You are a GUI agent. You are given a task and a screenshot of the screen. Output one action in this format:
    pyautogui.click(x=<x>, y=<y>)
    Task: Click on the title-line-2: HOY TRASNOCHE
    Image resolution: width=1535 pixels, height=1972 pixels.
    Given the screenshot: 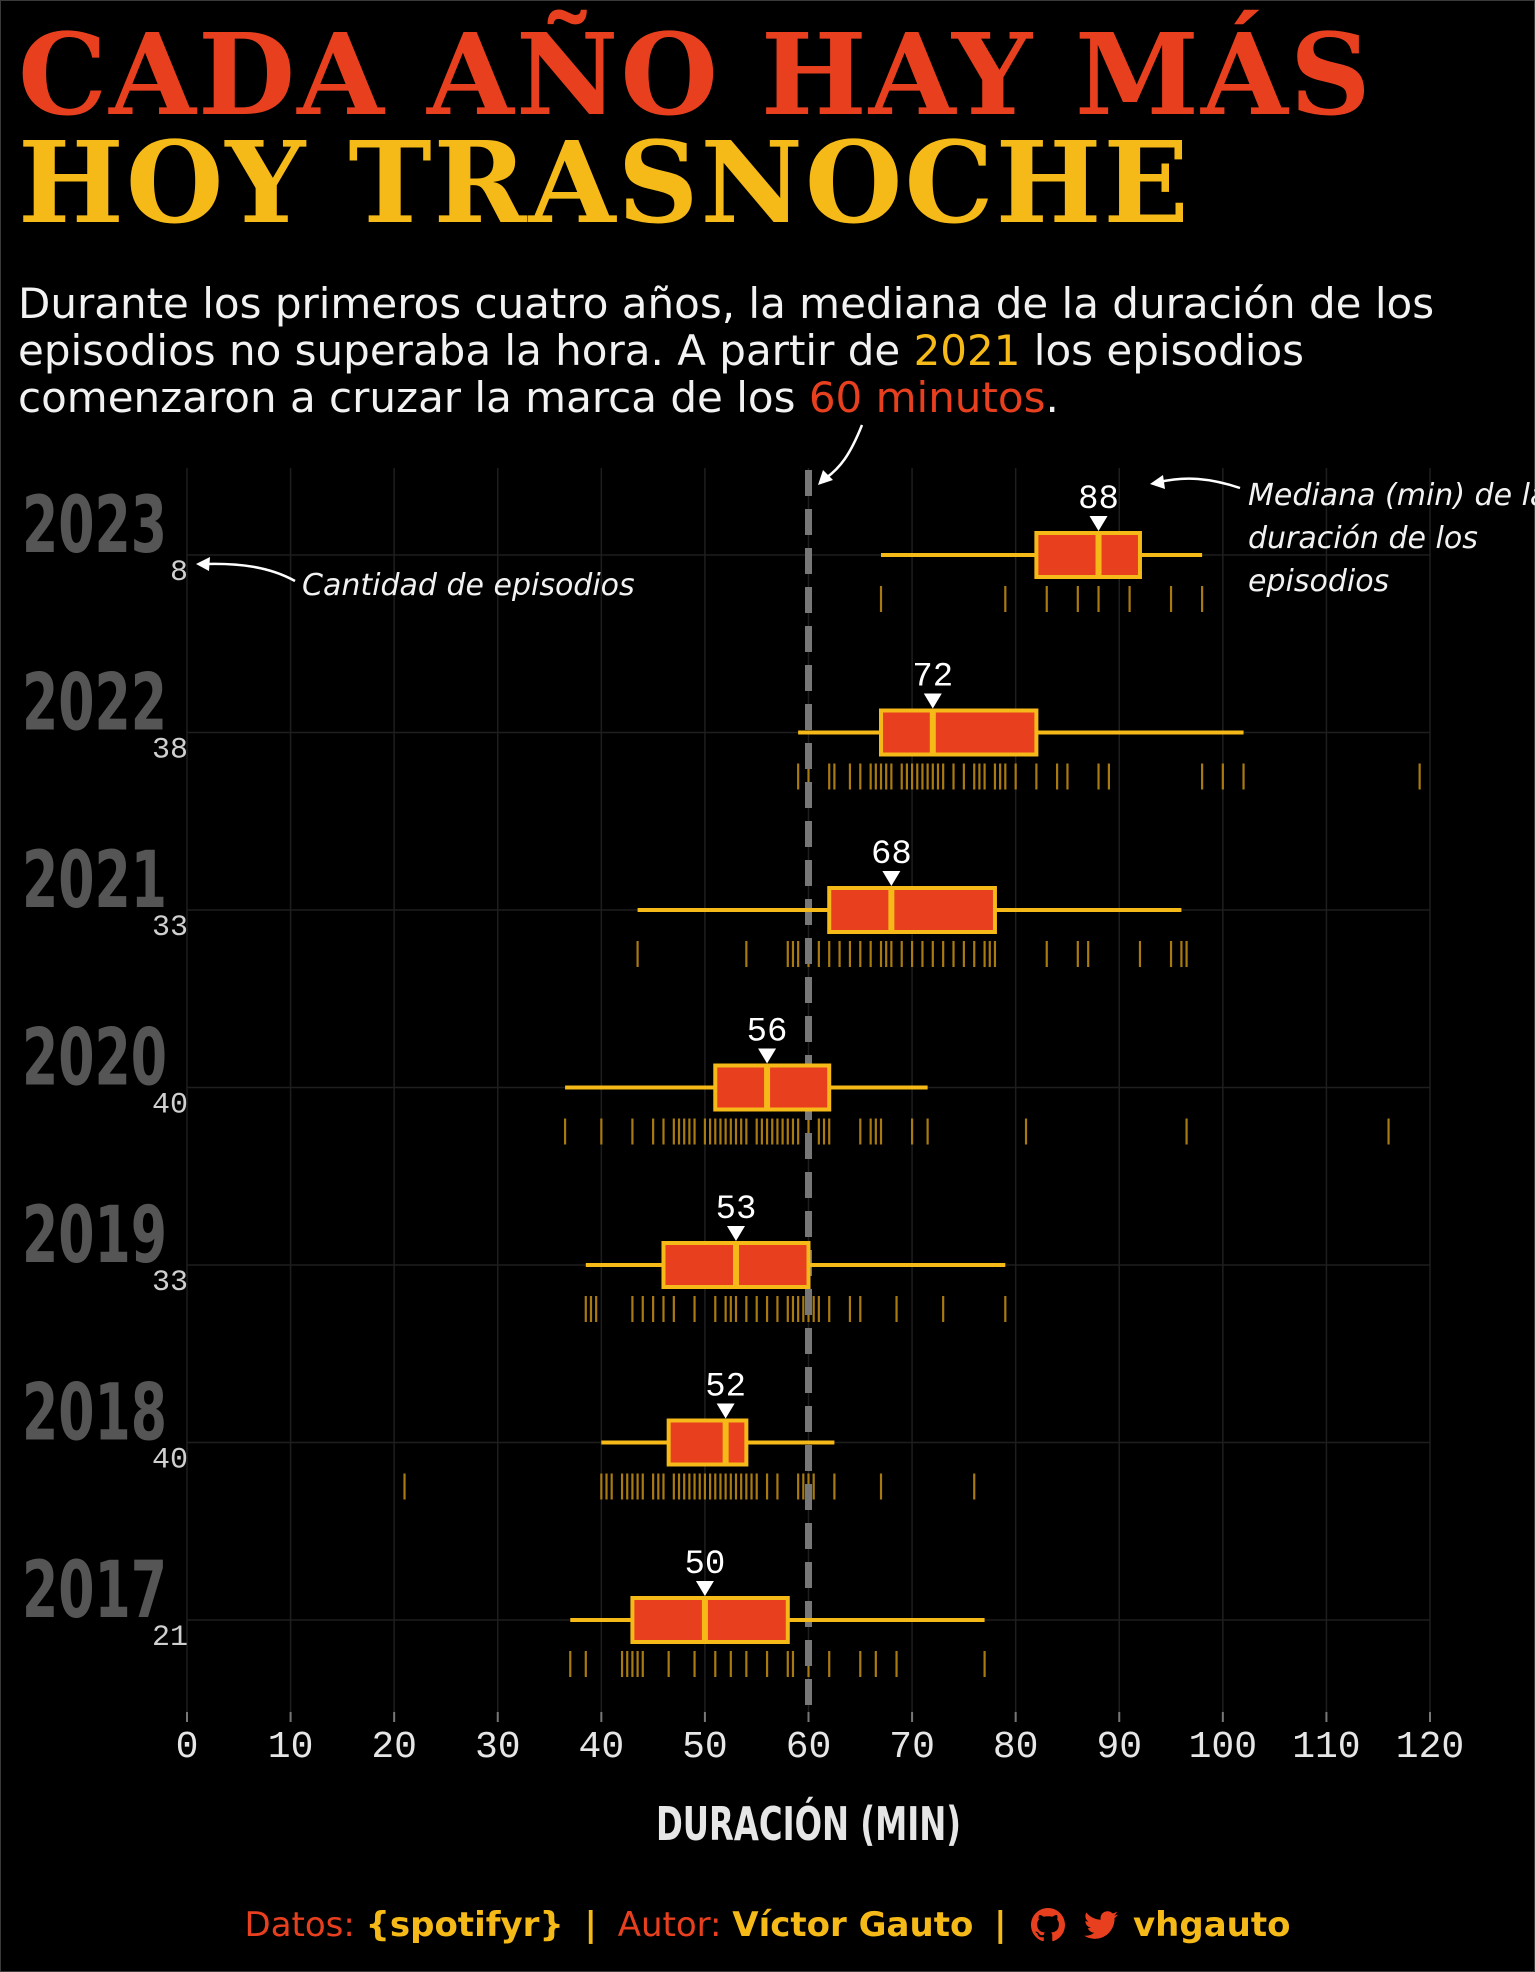 What is the action you would take?
    pyautogui.click(x=604, y=183)
    